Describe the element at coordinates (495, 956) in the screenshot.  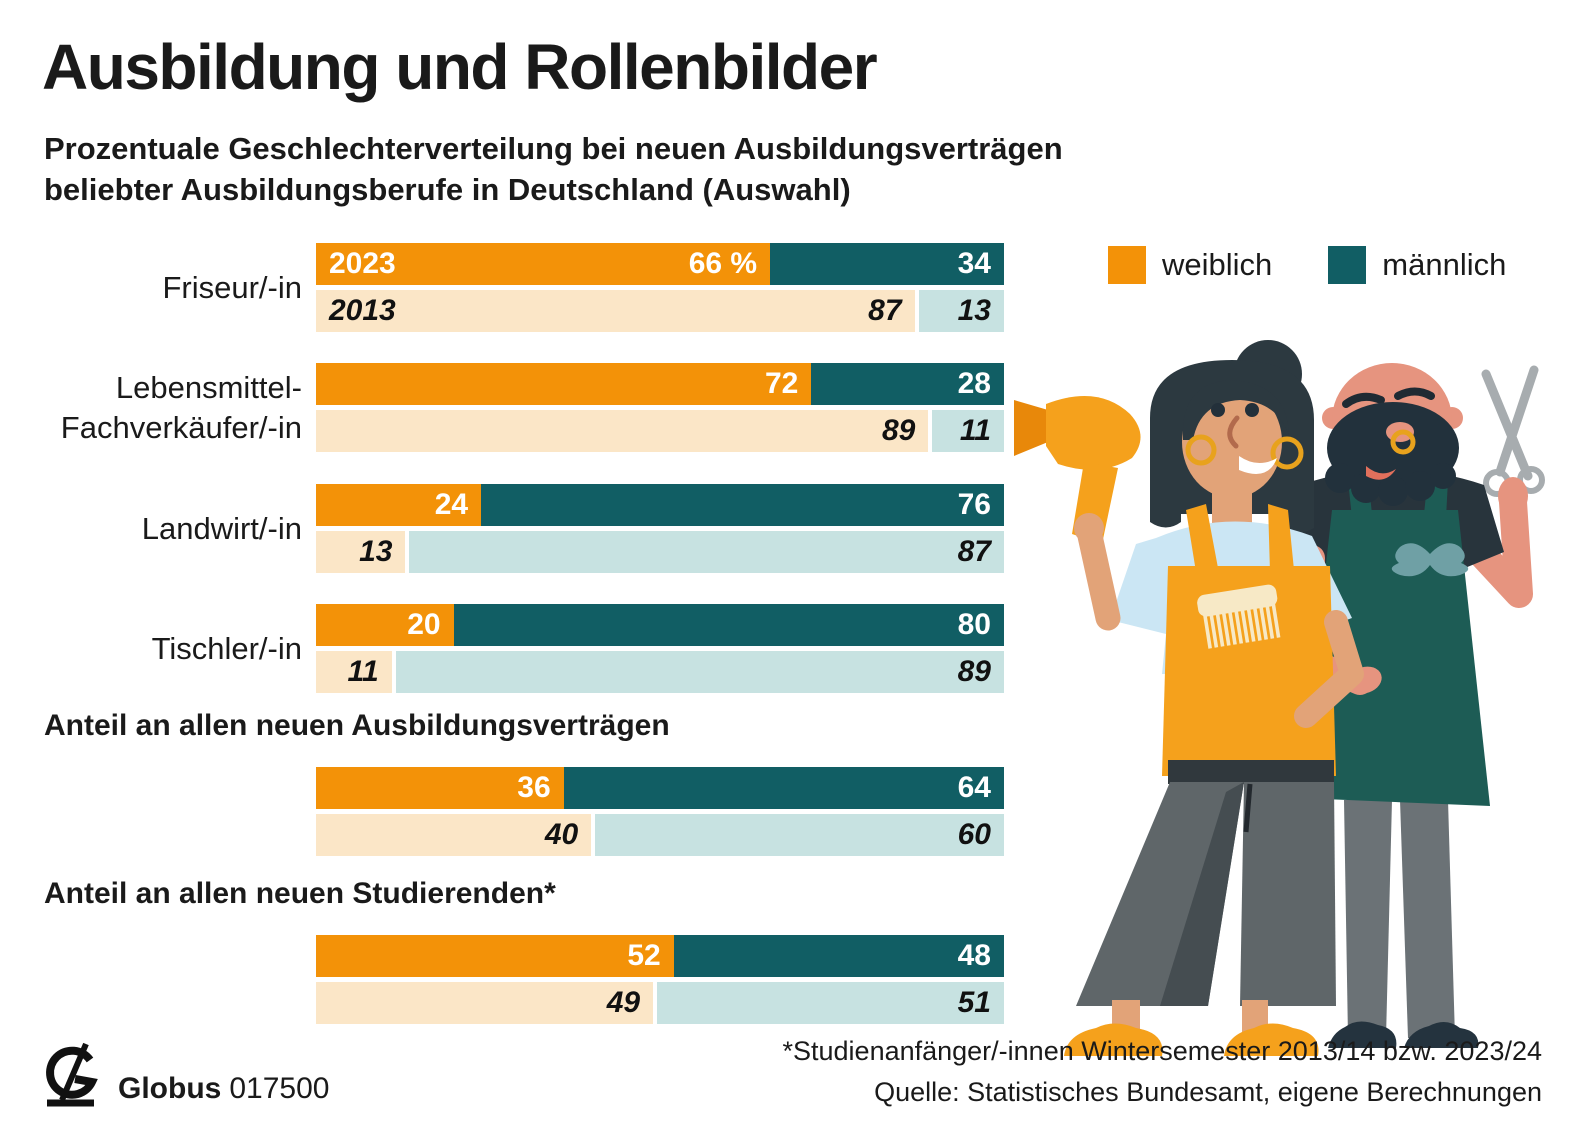
I see `bar-segment-weiblich: 52` at that location.